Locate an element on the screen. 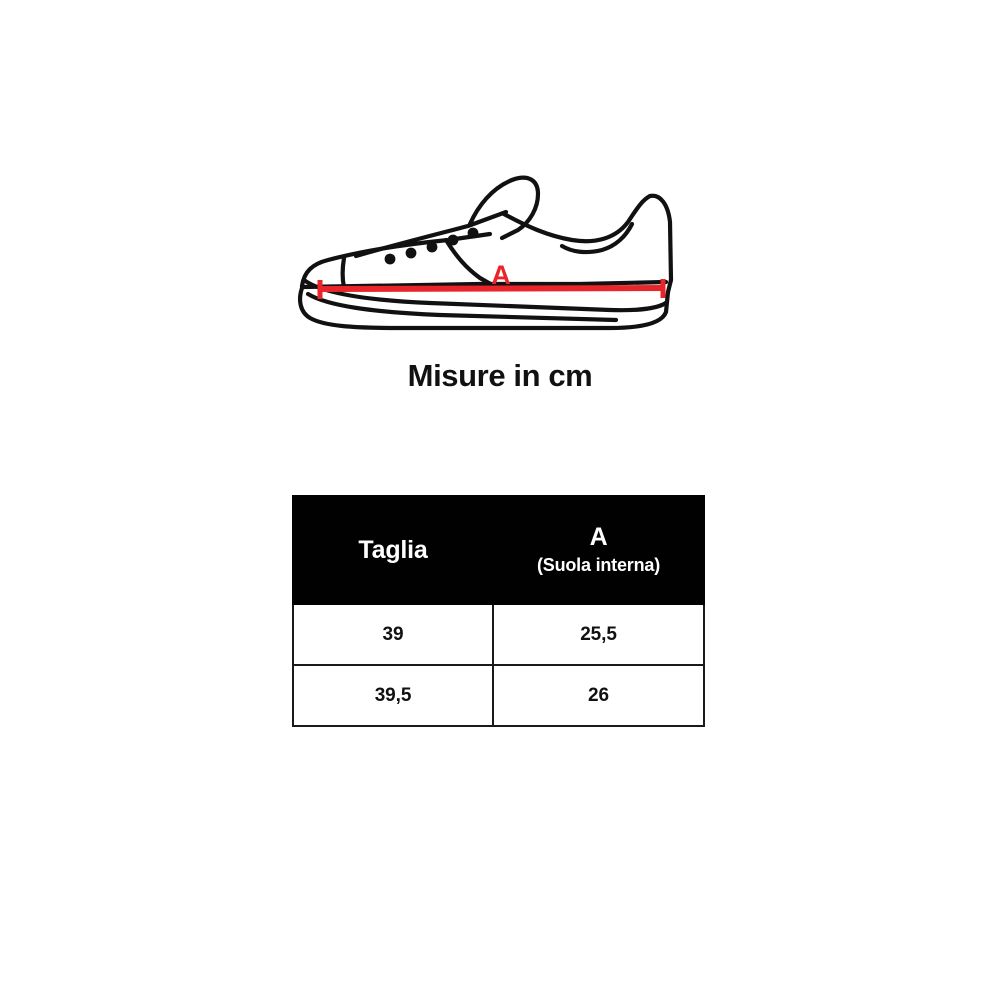  shoe-diagram: A is located at coordinates (495, 260).